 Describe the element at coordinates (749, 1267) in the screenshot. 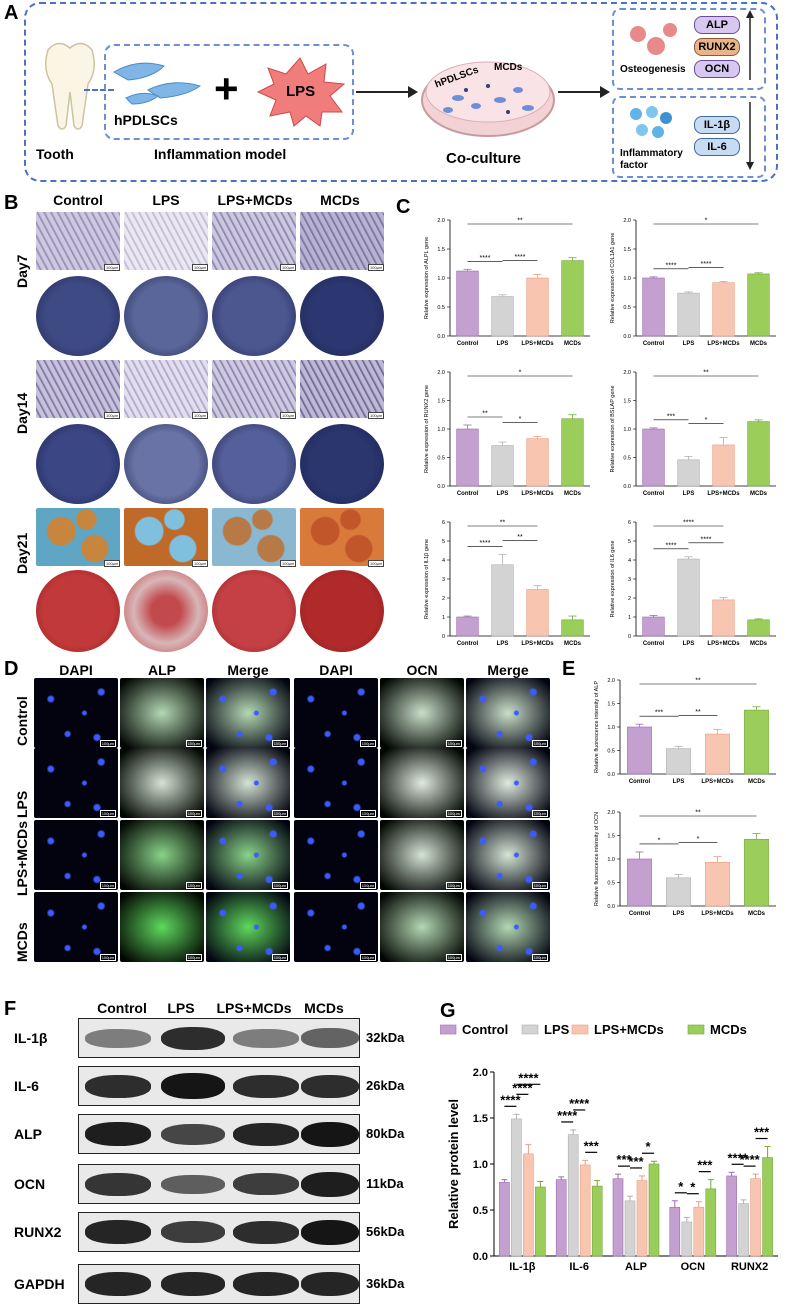

I see `x-tick-label: RUNX2` at that location.